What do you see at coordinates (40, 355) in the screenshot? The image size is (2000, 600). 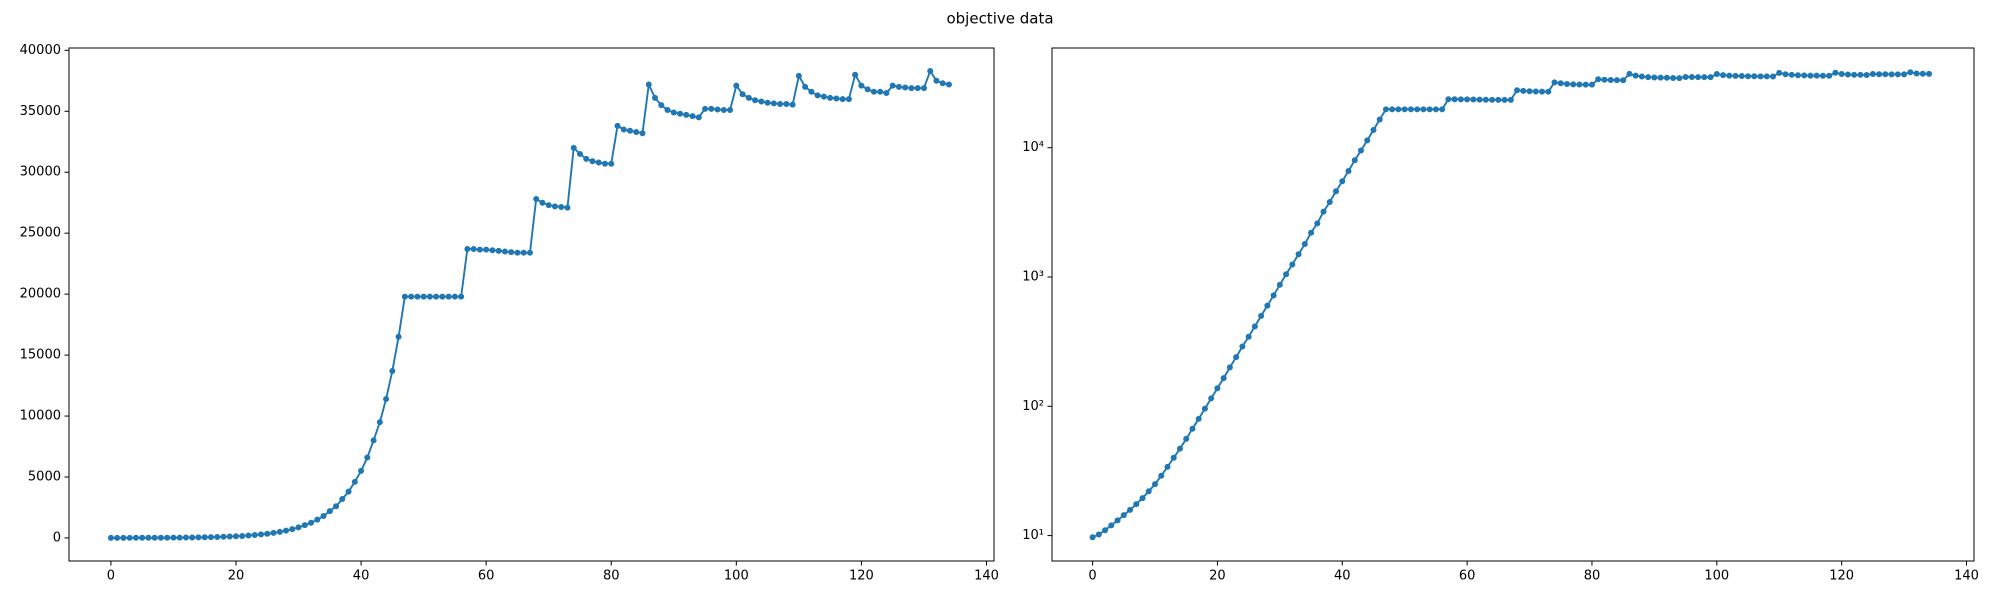 I see `y-tick-label: 15000` at bounding box center [40, 355].